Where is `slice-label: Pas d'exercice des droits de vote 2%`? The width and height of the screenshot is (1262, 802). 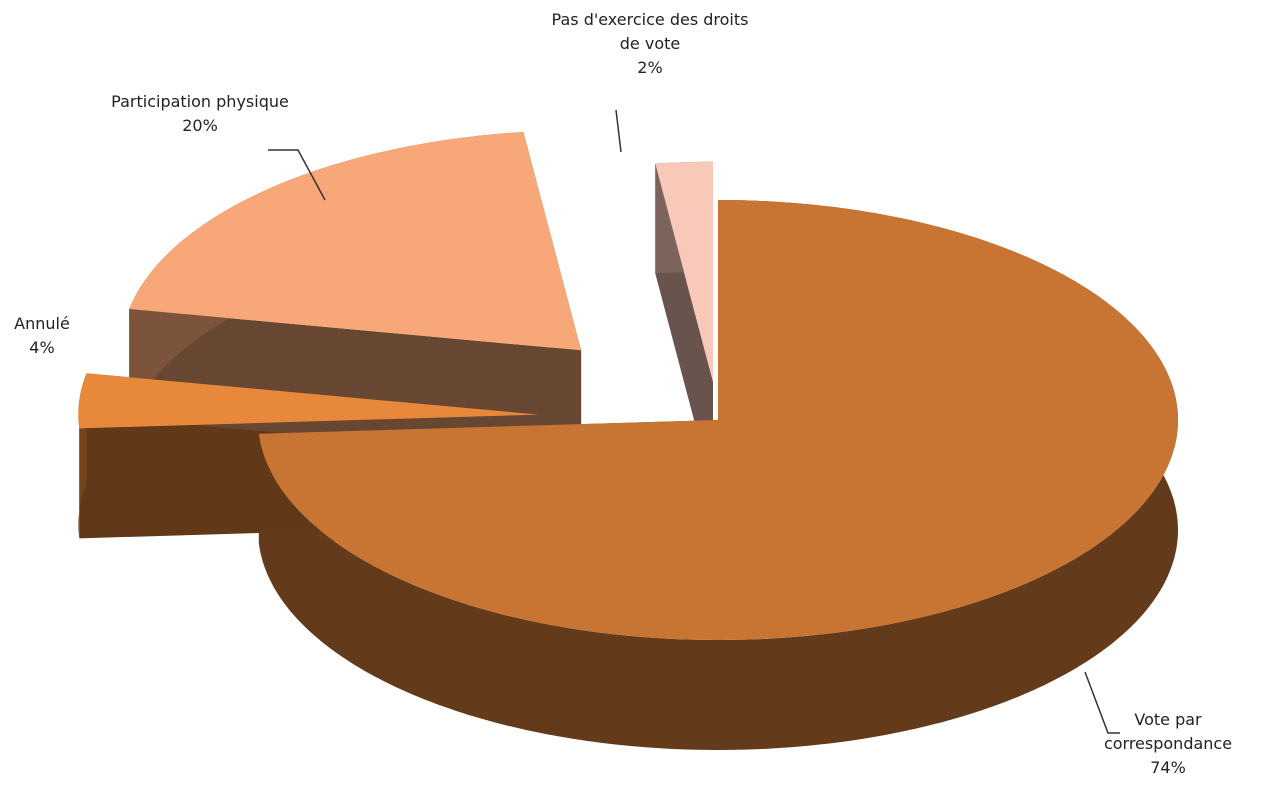
slice-label: Pas d'exercice des droits de vote 2% is located at coordinates (650, 44).